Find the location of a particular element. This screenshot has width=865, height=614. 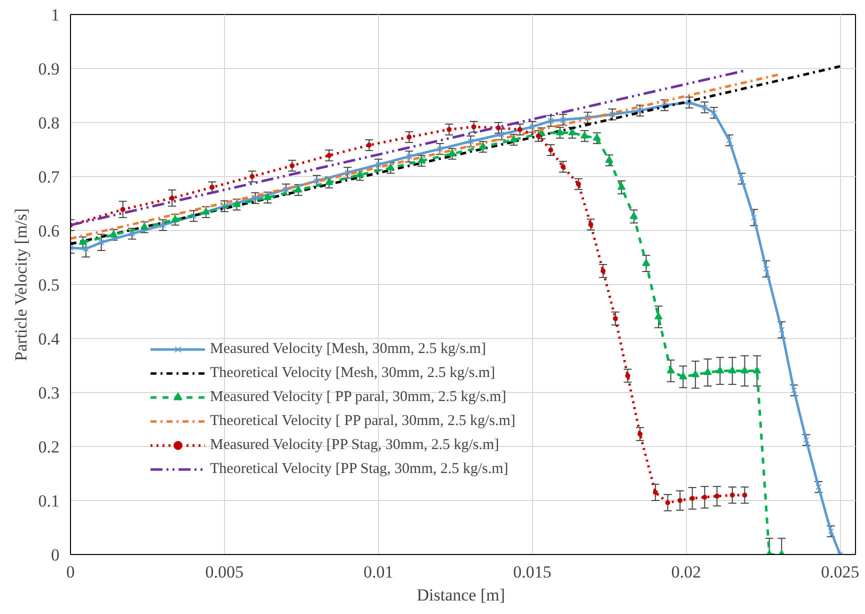

legend-label: Theoretical Velocity [Mesh, 30mm, 2.5 kg/s.m] is located at coordinates (353, 373).